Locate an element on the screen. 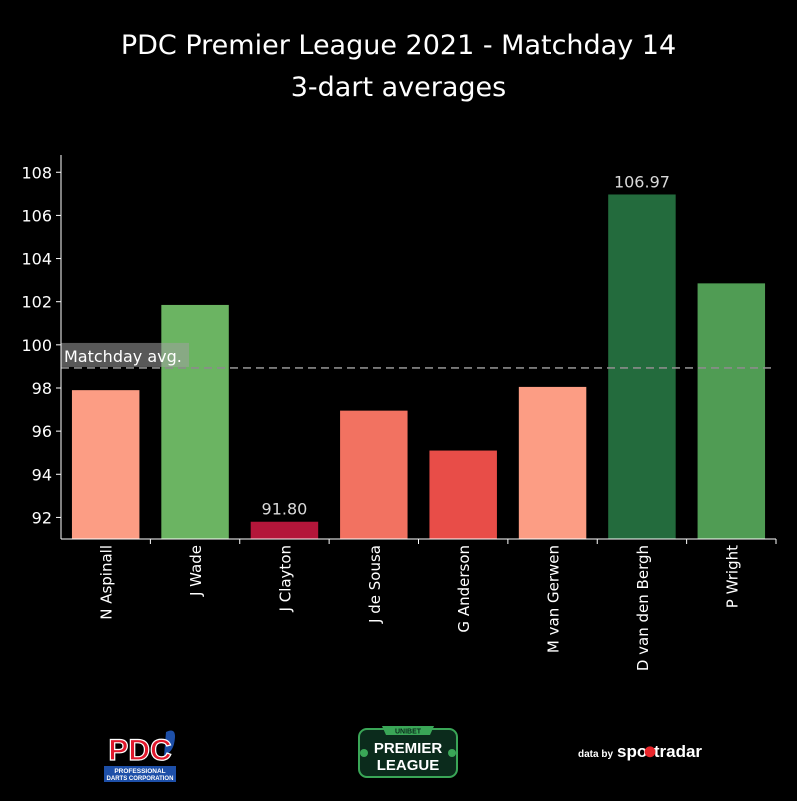 This screenshot has height=801, width=797. data-label: 91.80 is located at coordinates (285, 509).